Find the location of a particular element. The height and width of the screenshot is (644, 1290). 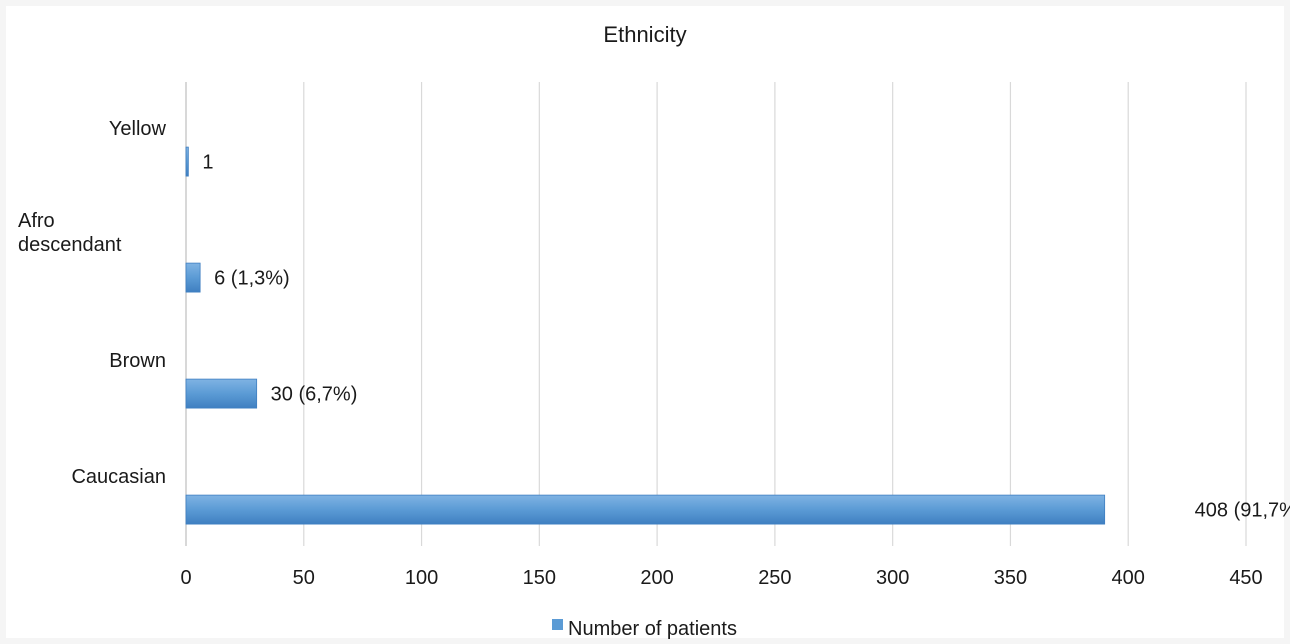

data-label: 1 is located at coordinates (207, 163).